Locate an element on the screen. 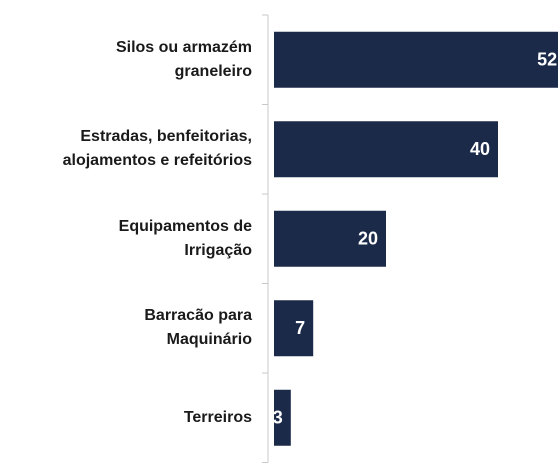 This screenshot has width=558, height=464. value-label: 7 is located at coordinates (300, 328).